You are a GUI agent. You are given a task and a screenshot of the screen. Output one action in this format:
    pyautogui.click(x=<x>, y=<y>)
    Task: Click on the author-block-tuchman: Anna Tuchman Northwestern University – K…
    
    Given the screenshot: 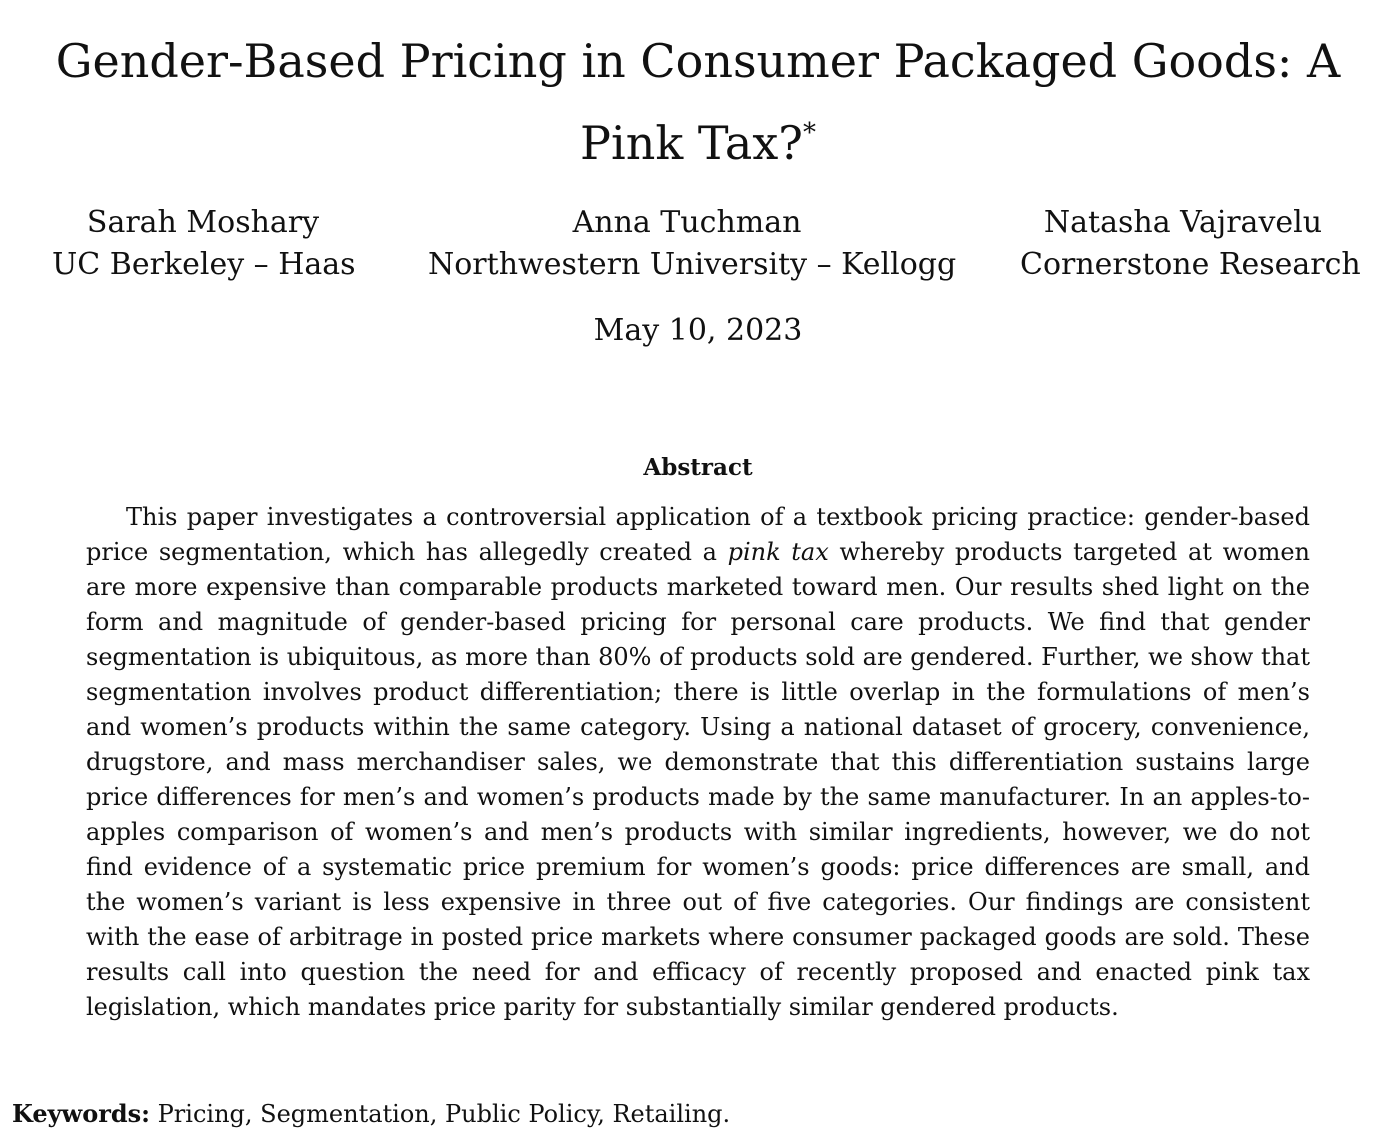 What is the action you would take?
    pyautogui.click(x=692, y=244)
    